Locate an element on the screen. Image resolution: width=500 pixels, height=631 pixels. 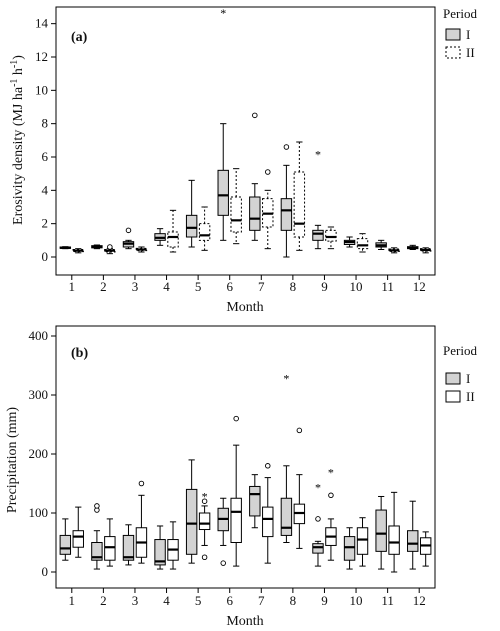
x-tick-label-a: 7 is located at coordinates (261, 286).